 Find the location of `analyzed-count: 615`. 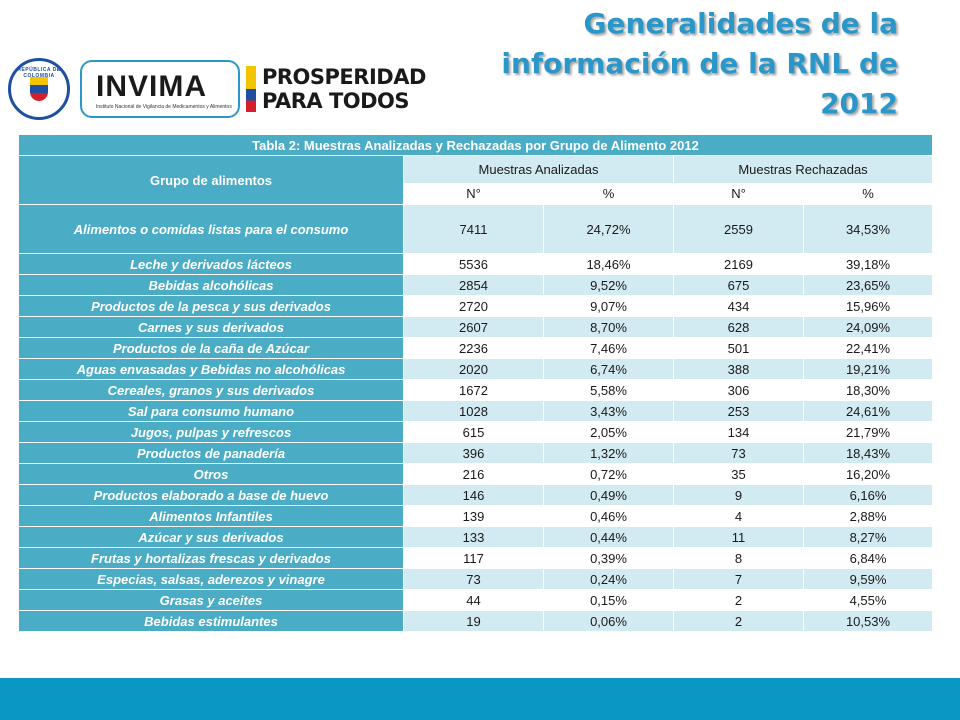

analyzed-count: 615 is located at coordinates (473, 432).